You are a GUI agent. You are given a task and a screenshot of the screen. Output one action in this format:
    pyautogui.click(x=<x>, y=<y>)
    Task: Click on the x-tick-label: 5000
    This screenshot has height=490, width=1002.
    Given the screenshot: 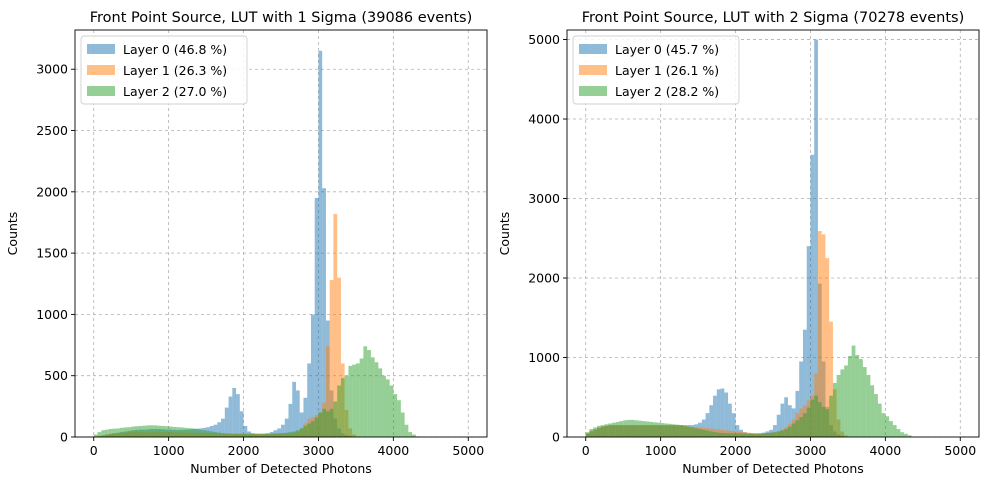 What is the action you would take?
    pyautogui.click(x=468, y=450)
    